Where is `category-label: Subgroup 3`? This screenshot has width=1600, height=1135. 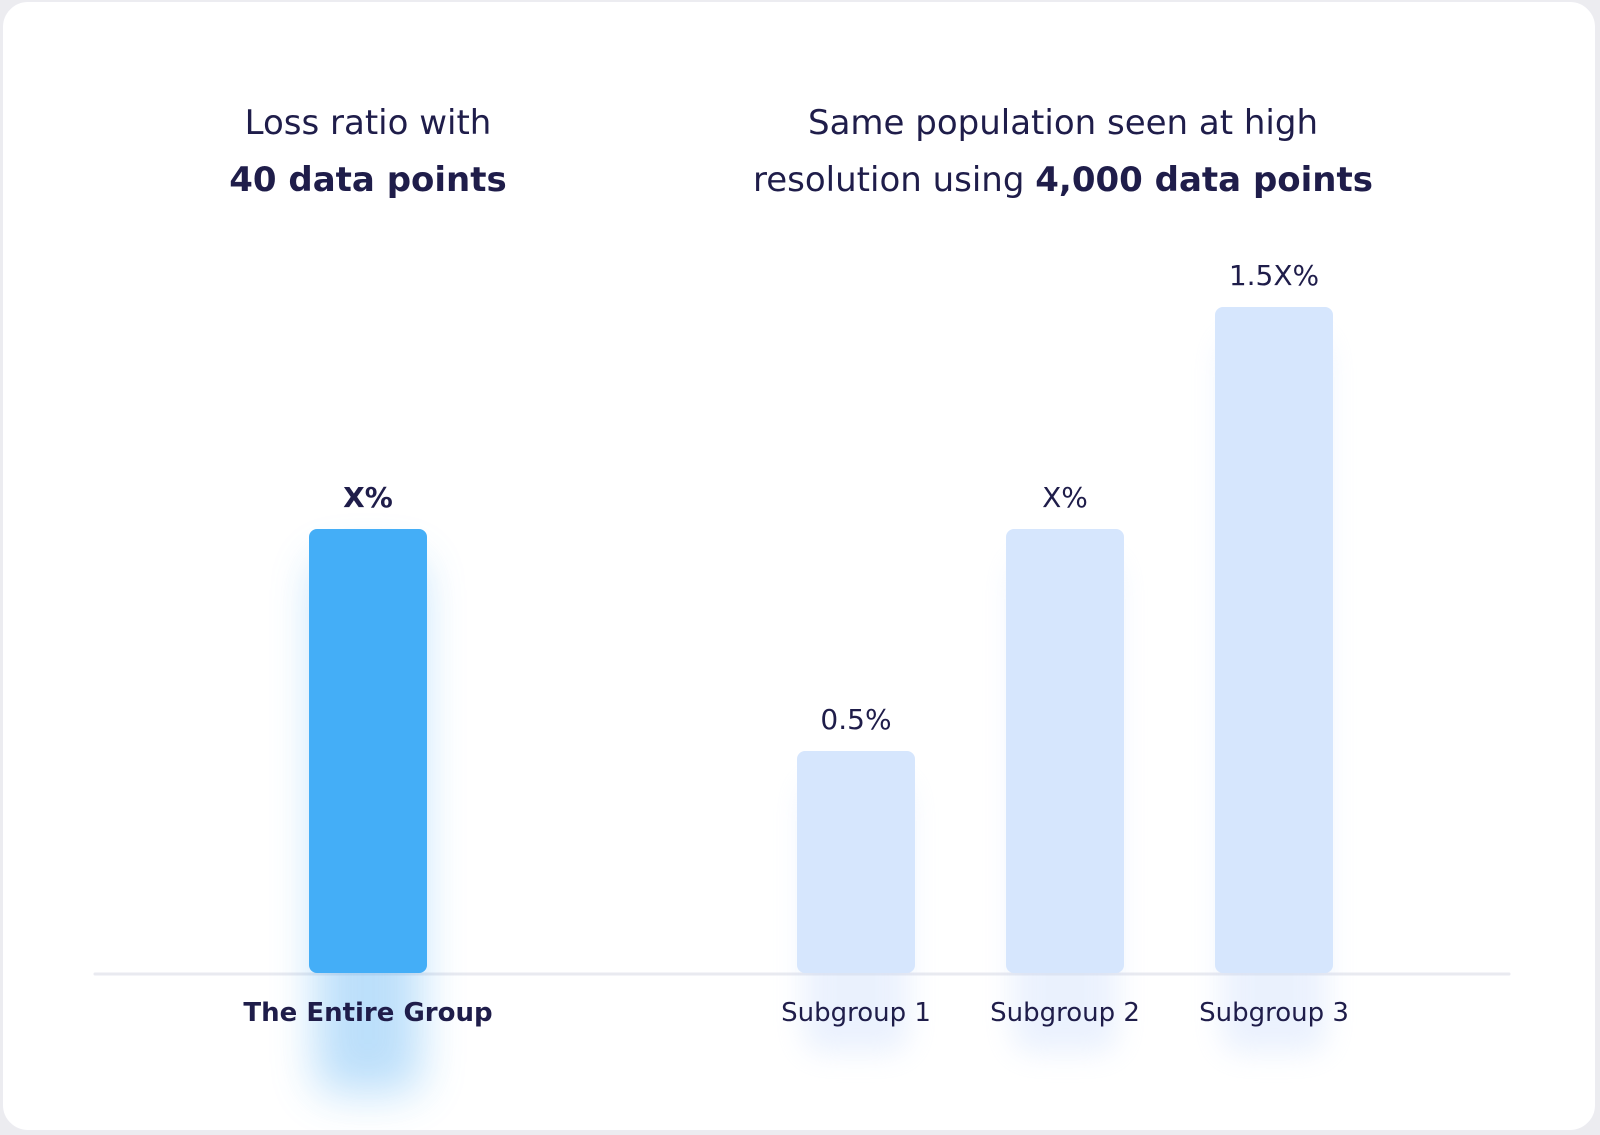 category-label: Subgroup 3 is located at coordinates (1274, 1013).